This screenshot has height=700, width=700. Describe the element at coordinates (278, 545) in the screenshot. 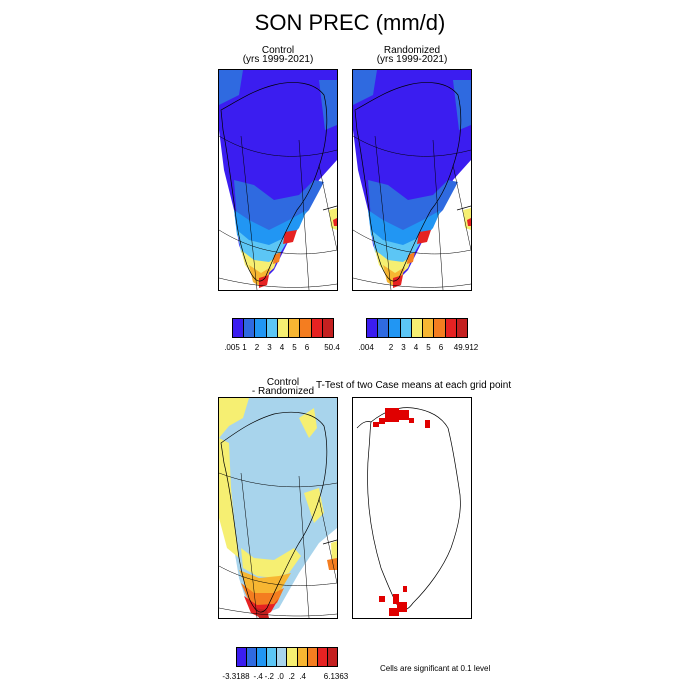

I see `difference-gridlines` at that location.